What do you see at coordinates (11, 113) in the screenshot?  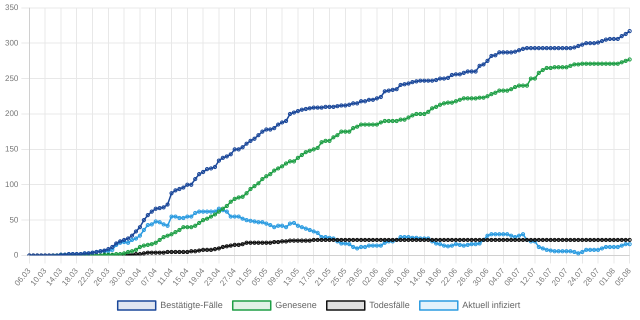 I see `y-tick-label: 200` at bounding box center [11, 113].